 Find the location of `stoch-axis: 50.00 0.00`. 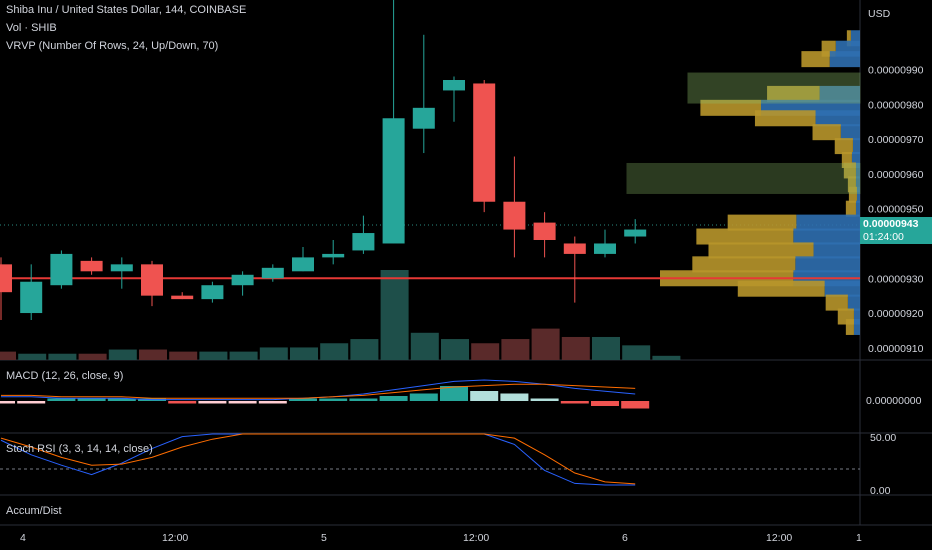

stoch-axis: 50.00 0.00 is located at coordinates (883, 464).